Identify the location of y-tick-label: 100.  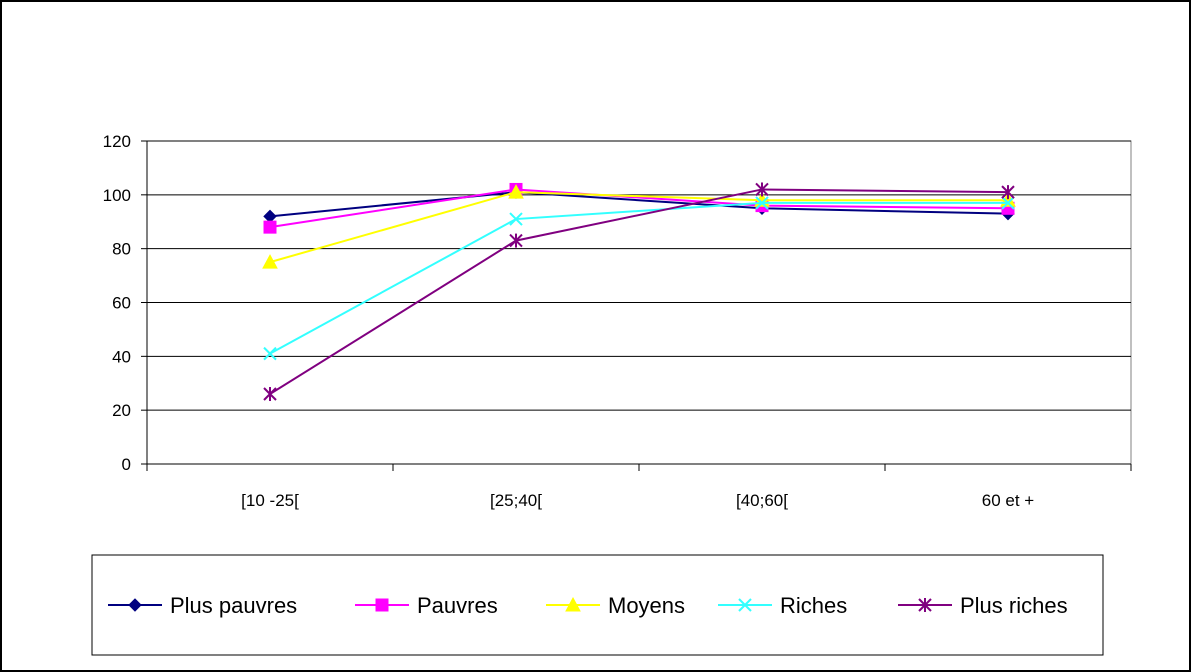
(117, 195).